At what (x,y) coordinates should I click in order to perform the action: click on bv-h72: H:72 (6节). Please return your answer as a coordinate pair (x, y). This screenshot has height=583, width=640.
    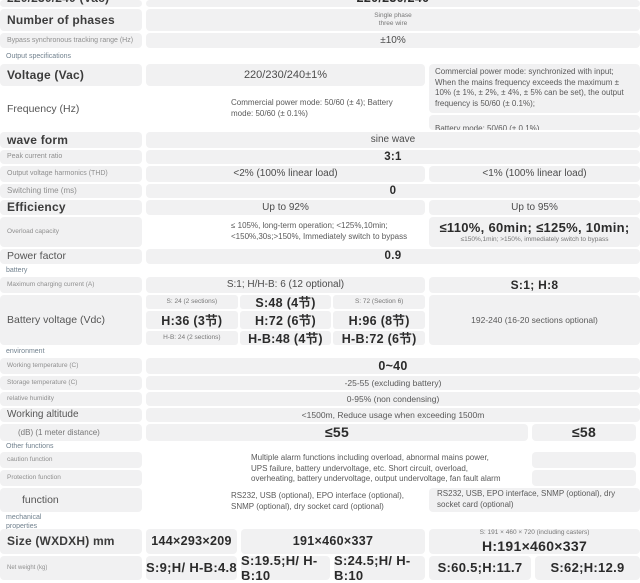
    Looking at the image, I should click on (285, 321).